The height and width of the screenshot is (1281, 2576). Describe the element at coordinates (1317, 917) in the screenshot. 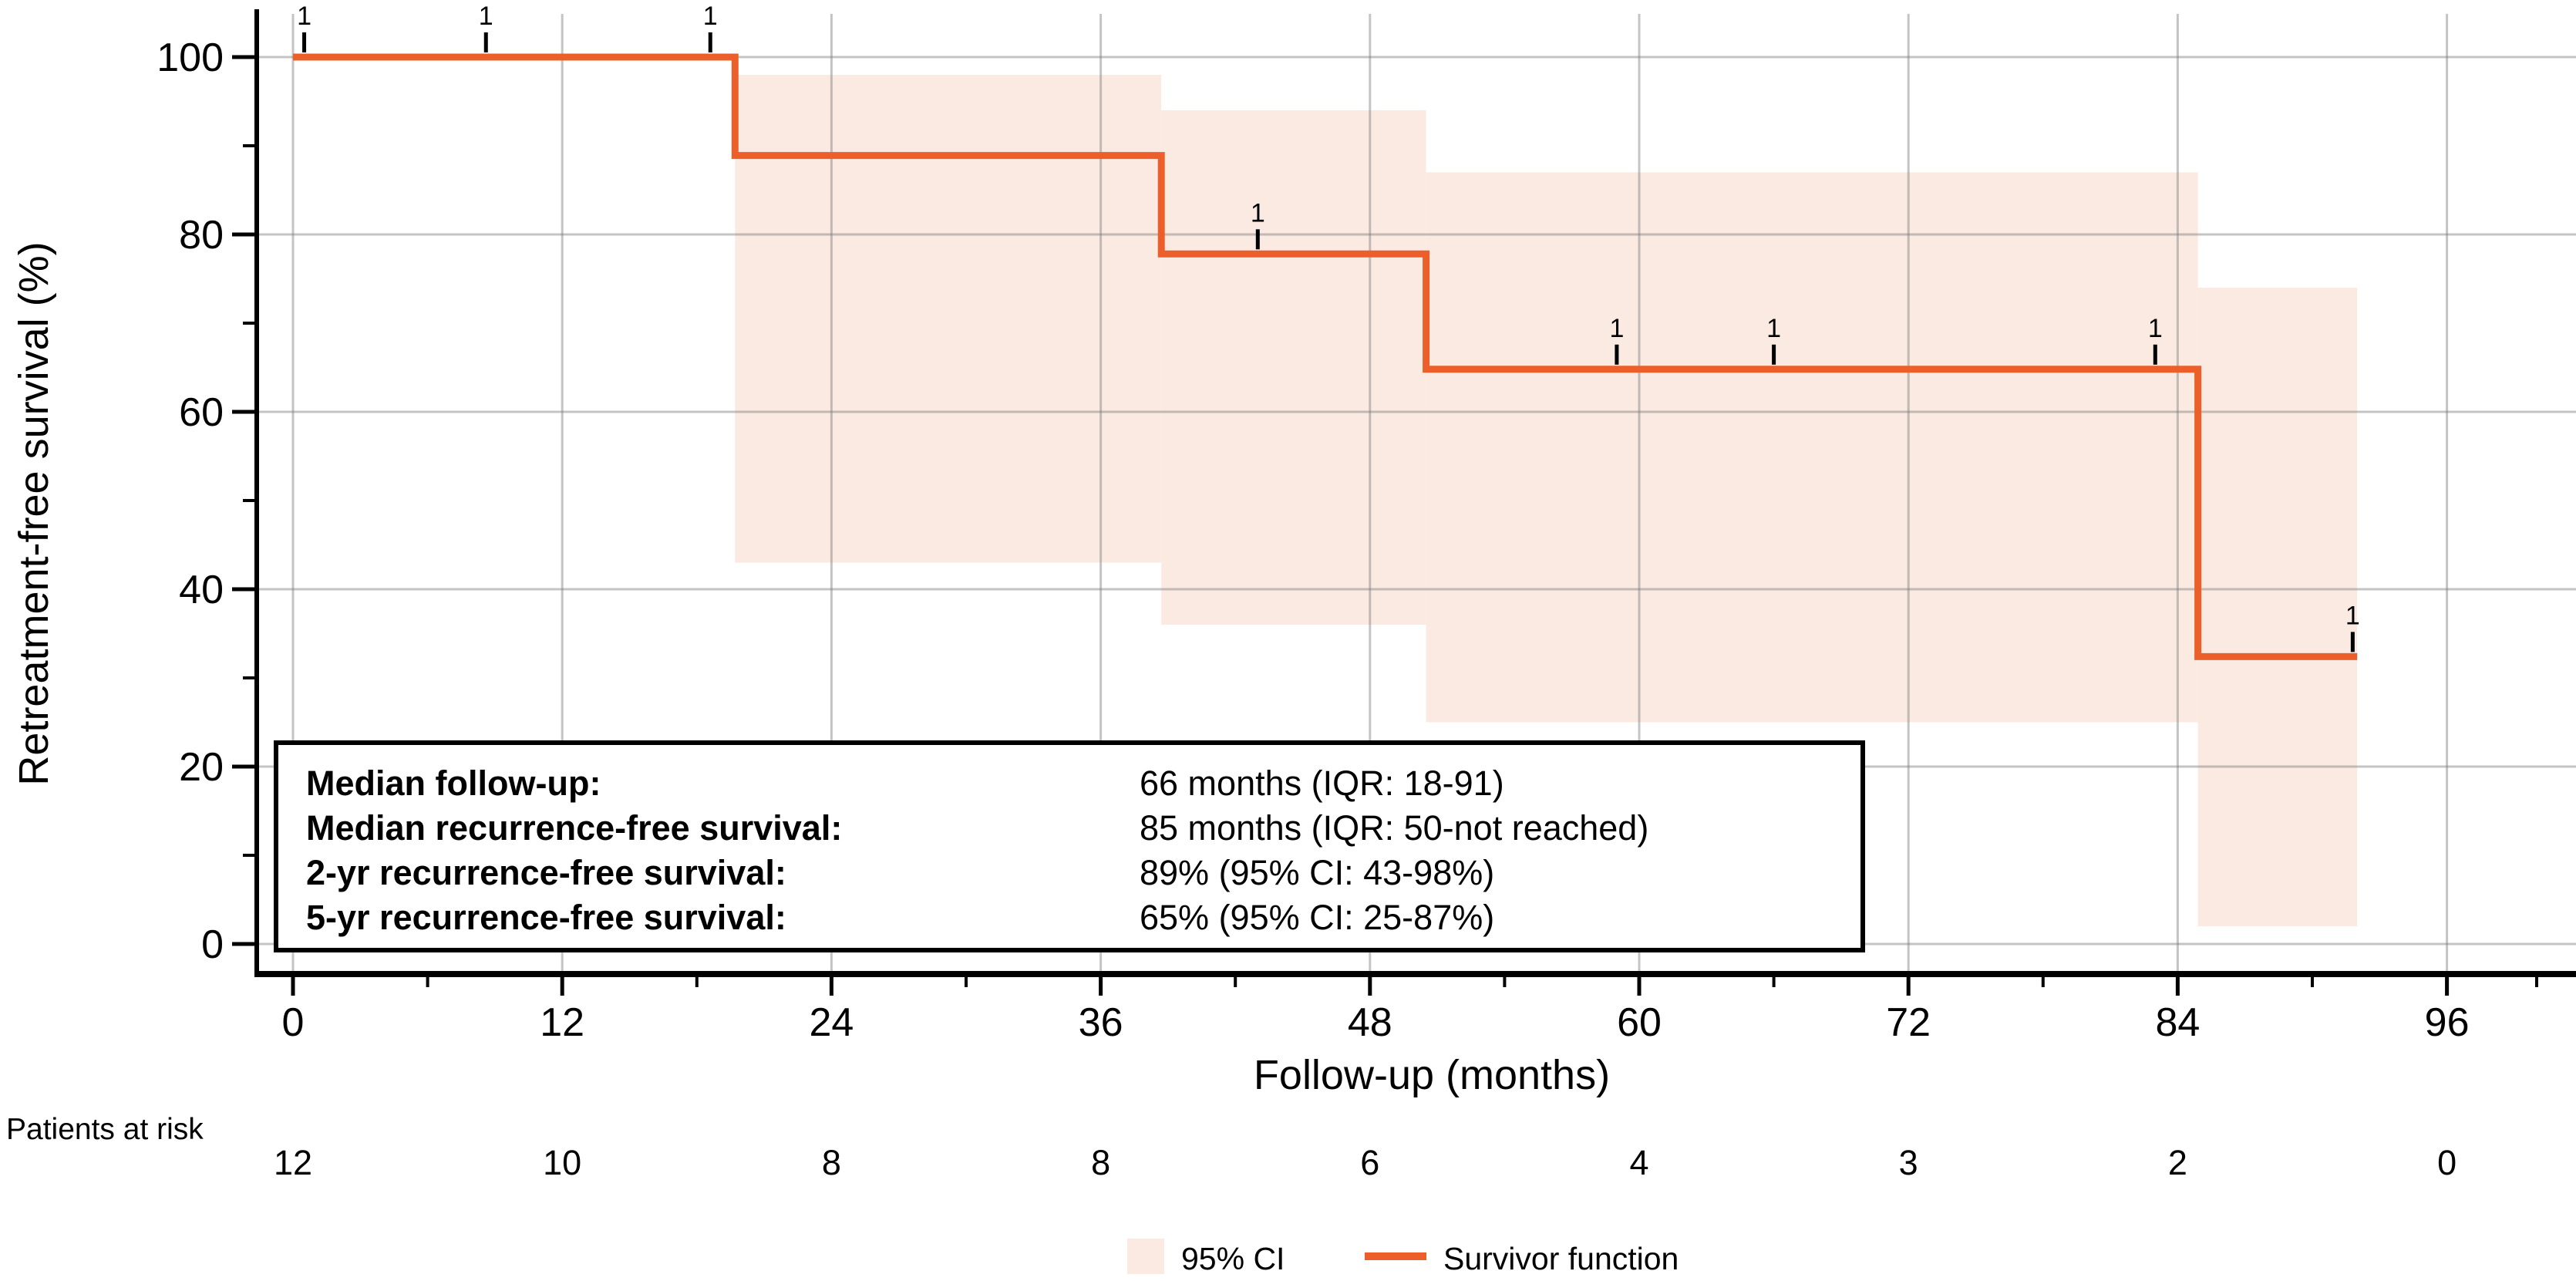

I see `stat-value: 65% (95% CI: 25-87%)` at that location.